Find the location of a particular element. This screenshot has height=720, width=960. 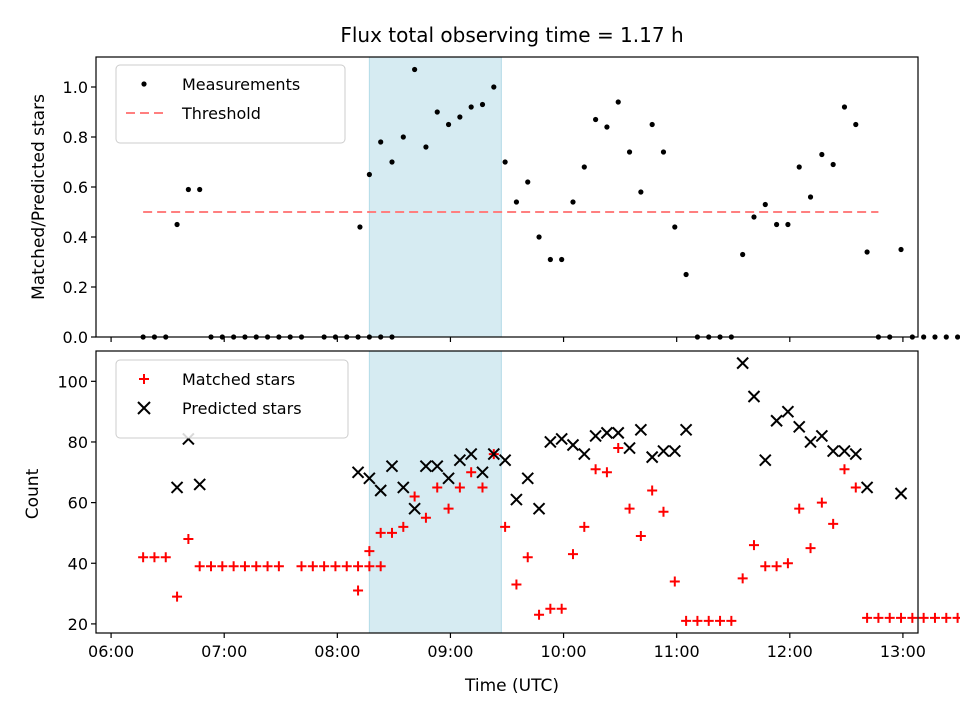

x-tick-label: 07:00 is located at coordinates (224, 651).